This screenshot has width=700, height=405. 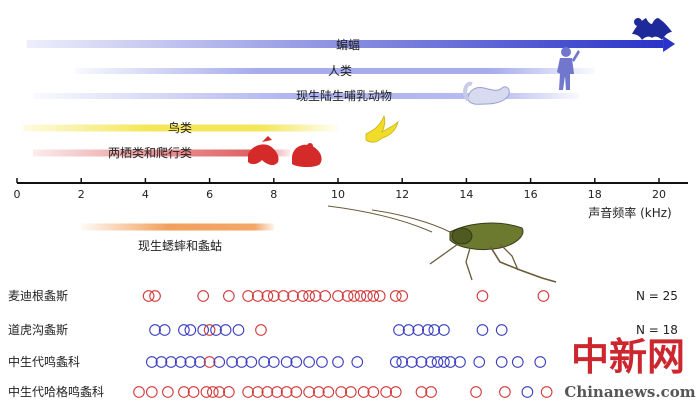 What do you see at coordinates (38, 330) in the screenshot?
I see `series-label-1: 道虎沟螽斯` at bounding box center [38, 330].